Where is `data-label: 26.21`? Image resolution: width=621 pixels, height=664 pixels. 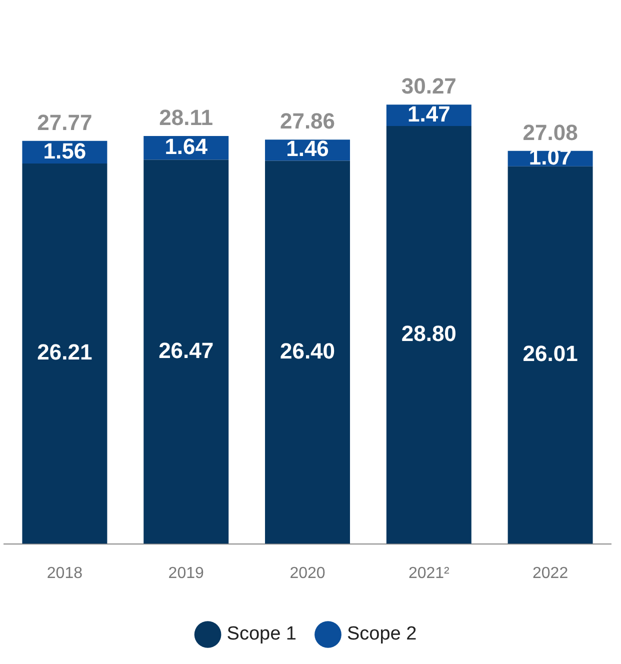 data-label: 26.21 is located at coordinates (64, 352).